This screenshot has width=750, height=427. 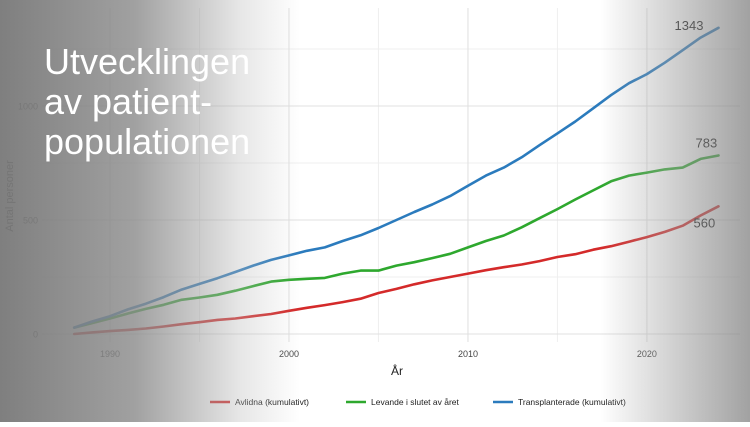 What do you see at coordinates (378, 354) in the screenshot?
I see `x-axis-ticks: 1990 2000 2010 2020` at bounding box center [378, 354].